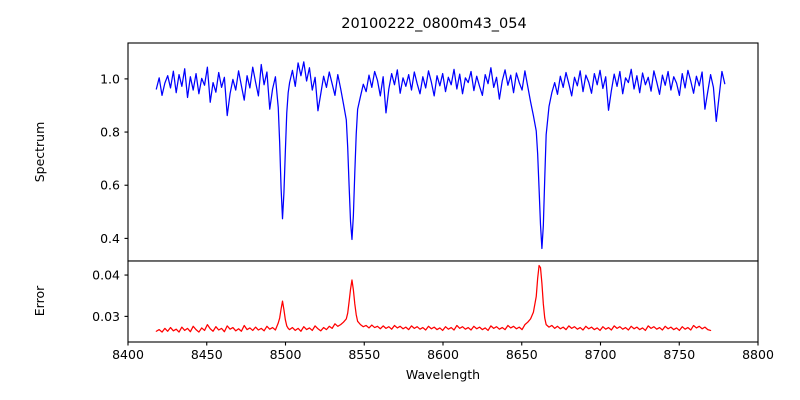  I want to click on x-axis-ticks: 8400 8450 8500 8550 8600 8650 8700 8750 8800, so click(443, 352).